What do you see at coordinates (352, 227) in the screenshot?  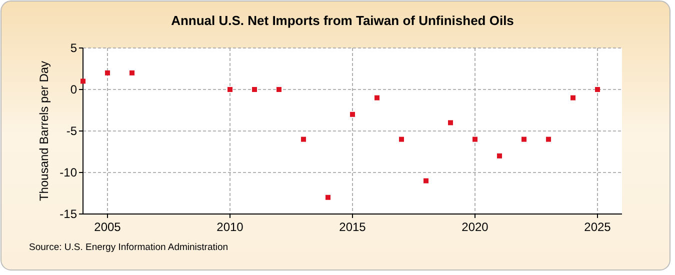 I see `x-tick-label: 2015` at bounding box center [352, 227].